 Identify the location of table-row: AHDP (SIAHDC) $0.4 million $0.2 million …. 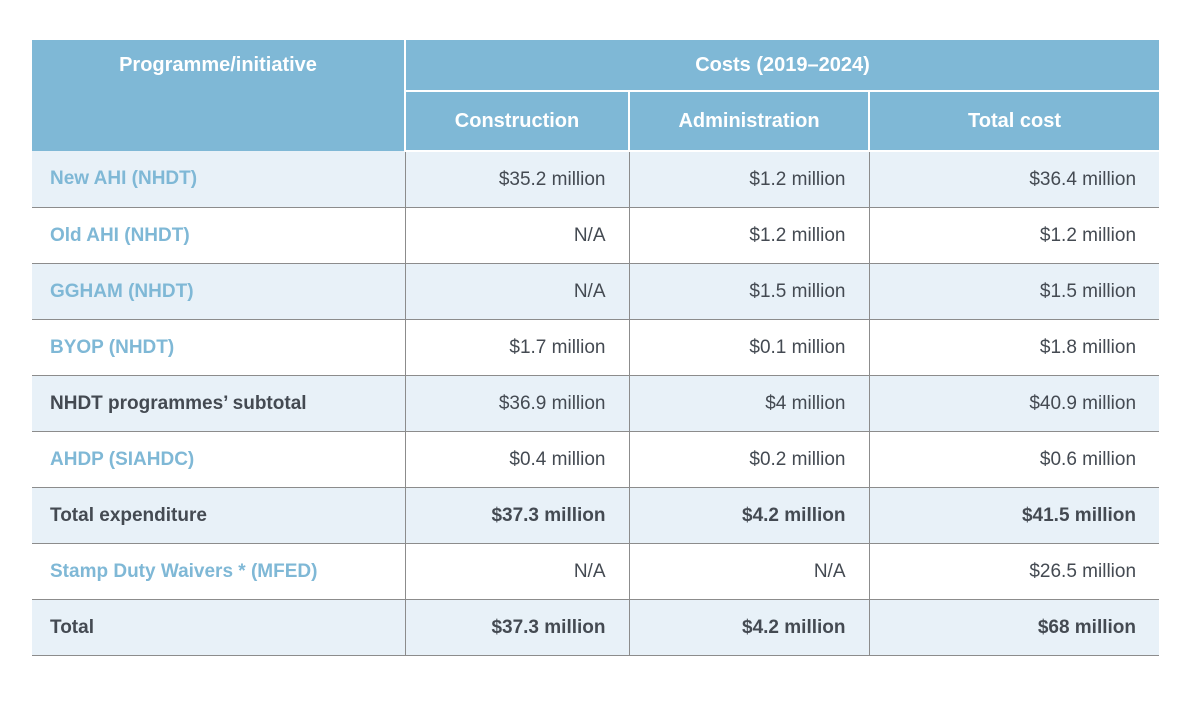
(596, 459).